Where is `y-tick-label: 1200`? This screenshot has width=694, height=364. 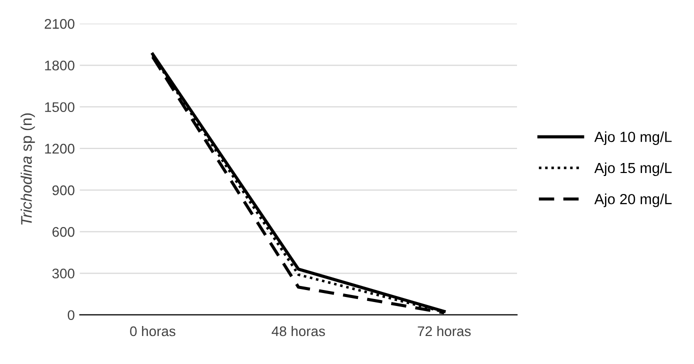
y-tick-label: 1200 is located at coordinates (59, 149).